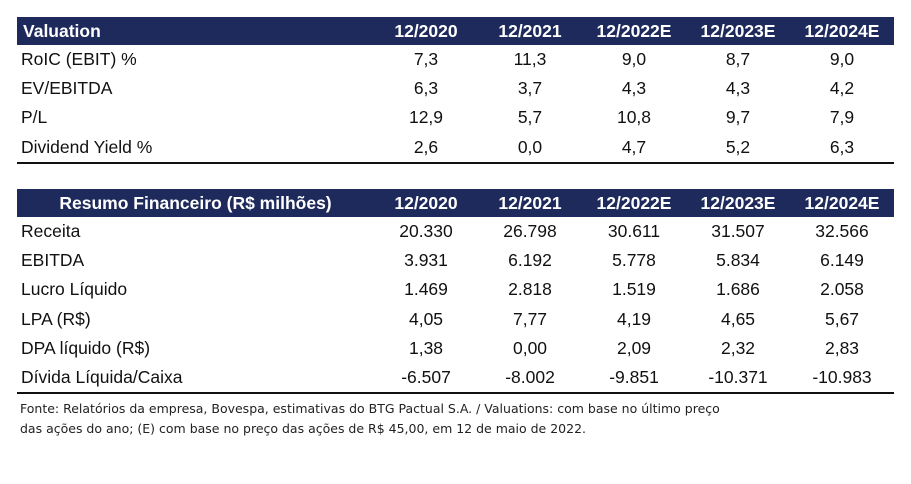 Image resolution: width=911 pixels, height=484 pixels. What do you see at coordinates (51, 231) in the screenshot?
I see `row-label: Receita` at bounding box center [51, 231].